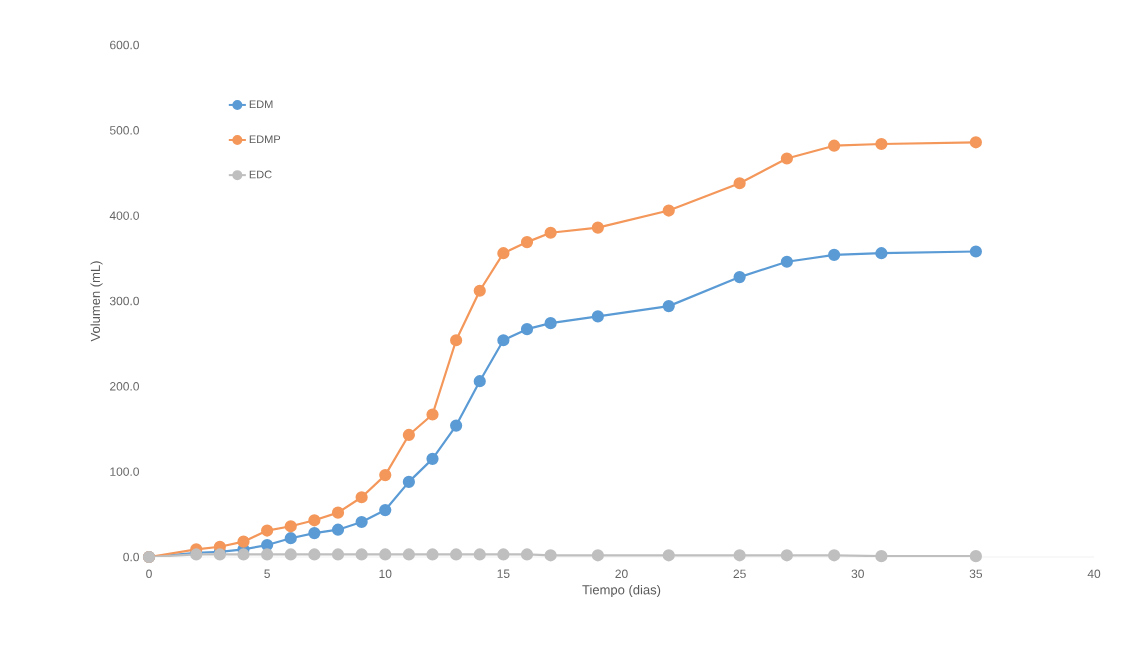 This screenshot has height=670, width=1129. What do you see at coordinates (124, 215) in the screenshot?
I see `y-tick-label: 400.0` at bounding box center [124, 215].